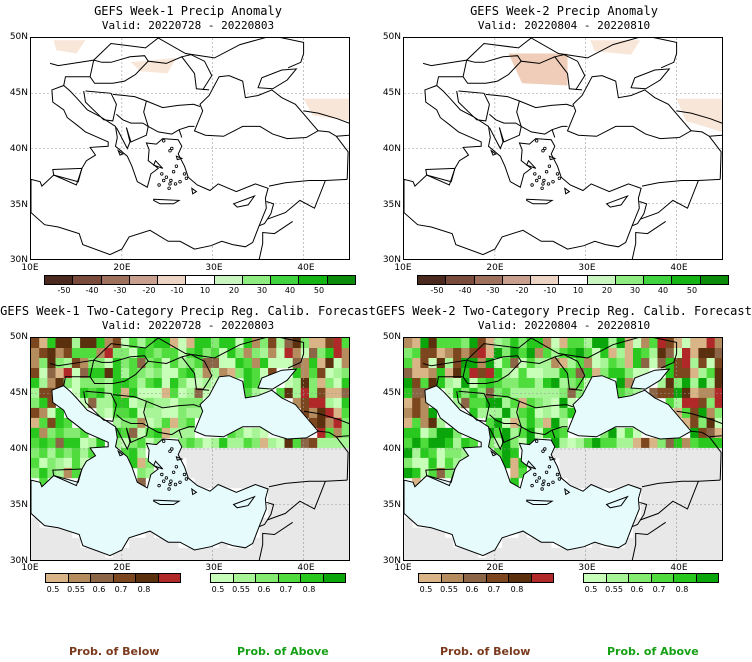  Describe the element at coordinates (121, 589) in the screenshot. I see `colorbar-label: 0.7` at that location.